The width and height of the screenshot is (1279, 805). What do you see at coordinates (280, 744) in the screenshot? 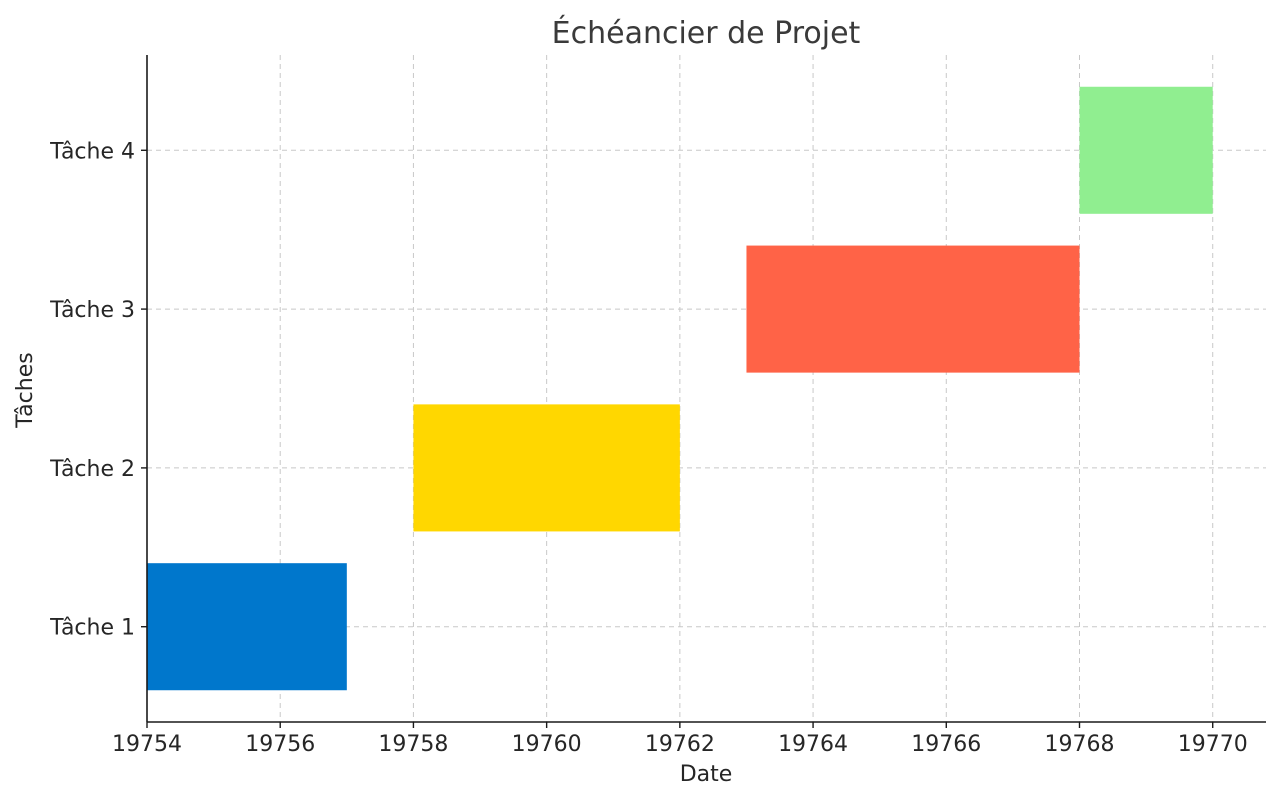
I see `x-tick-label: 19756` at bounding box center [280, 744].